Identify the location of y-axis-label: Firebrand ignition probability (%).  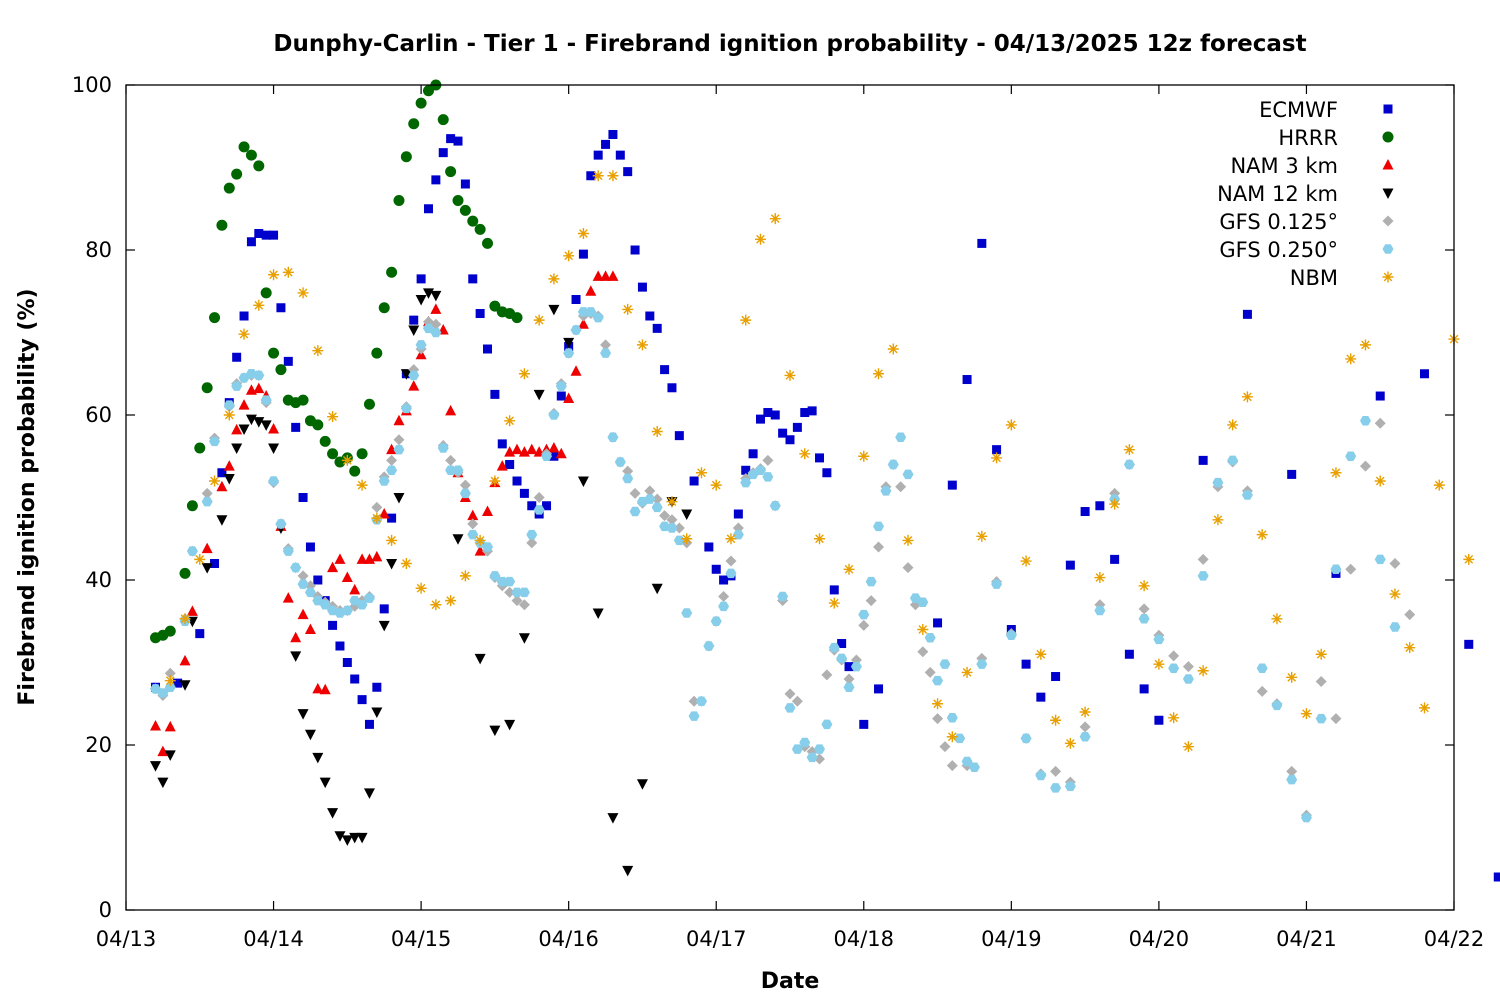
(27, 496).